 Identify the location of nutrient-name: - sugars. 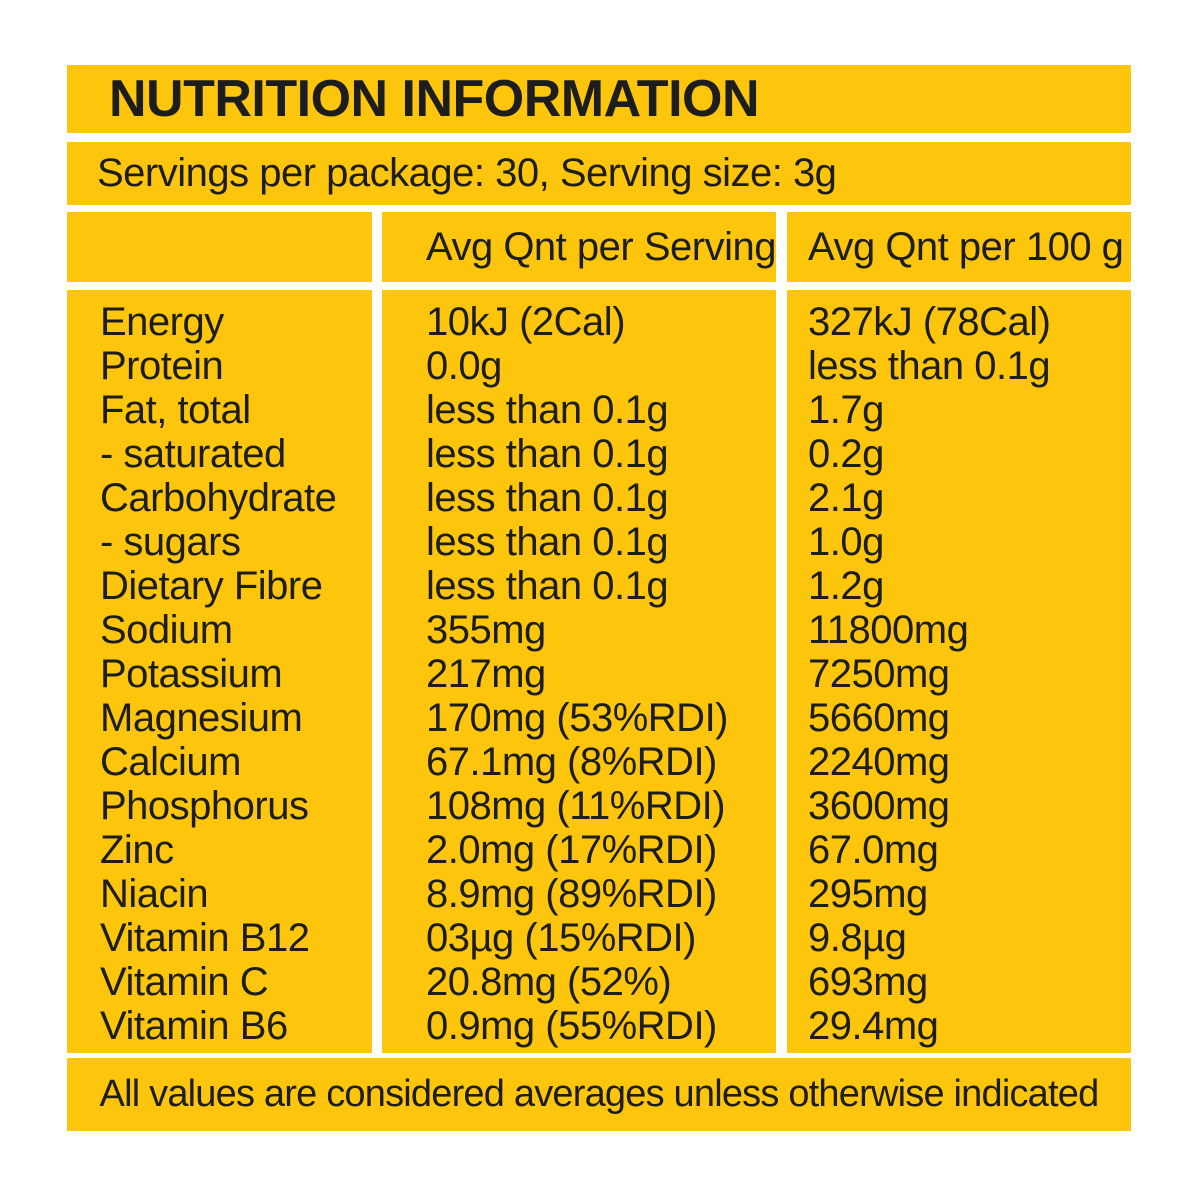
(170, 542).